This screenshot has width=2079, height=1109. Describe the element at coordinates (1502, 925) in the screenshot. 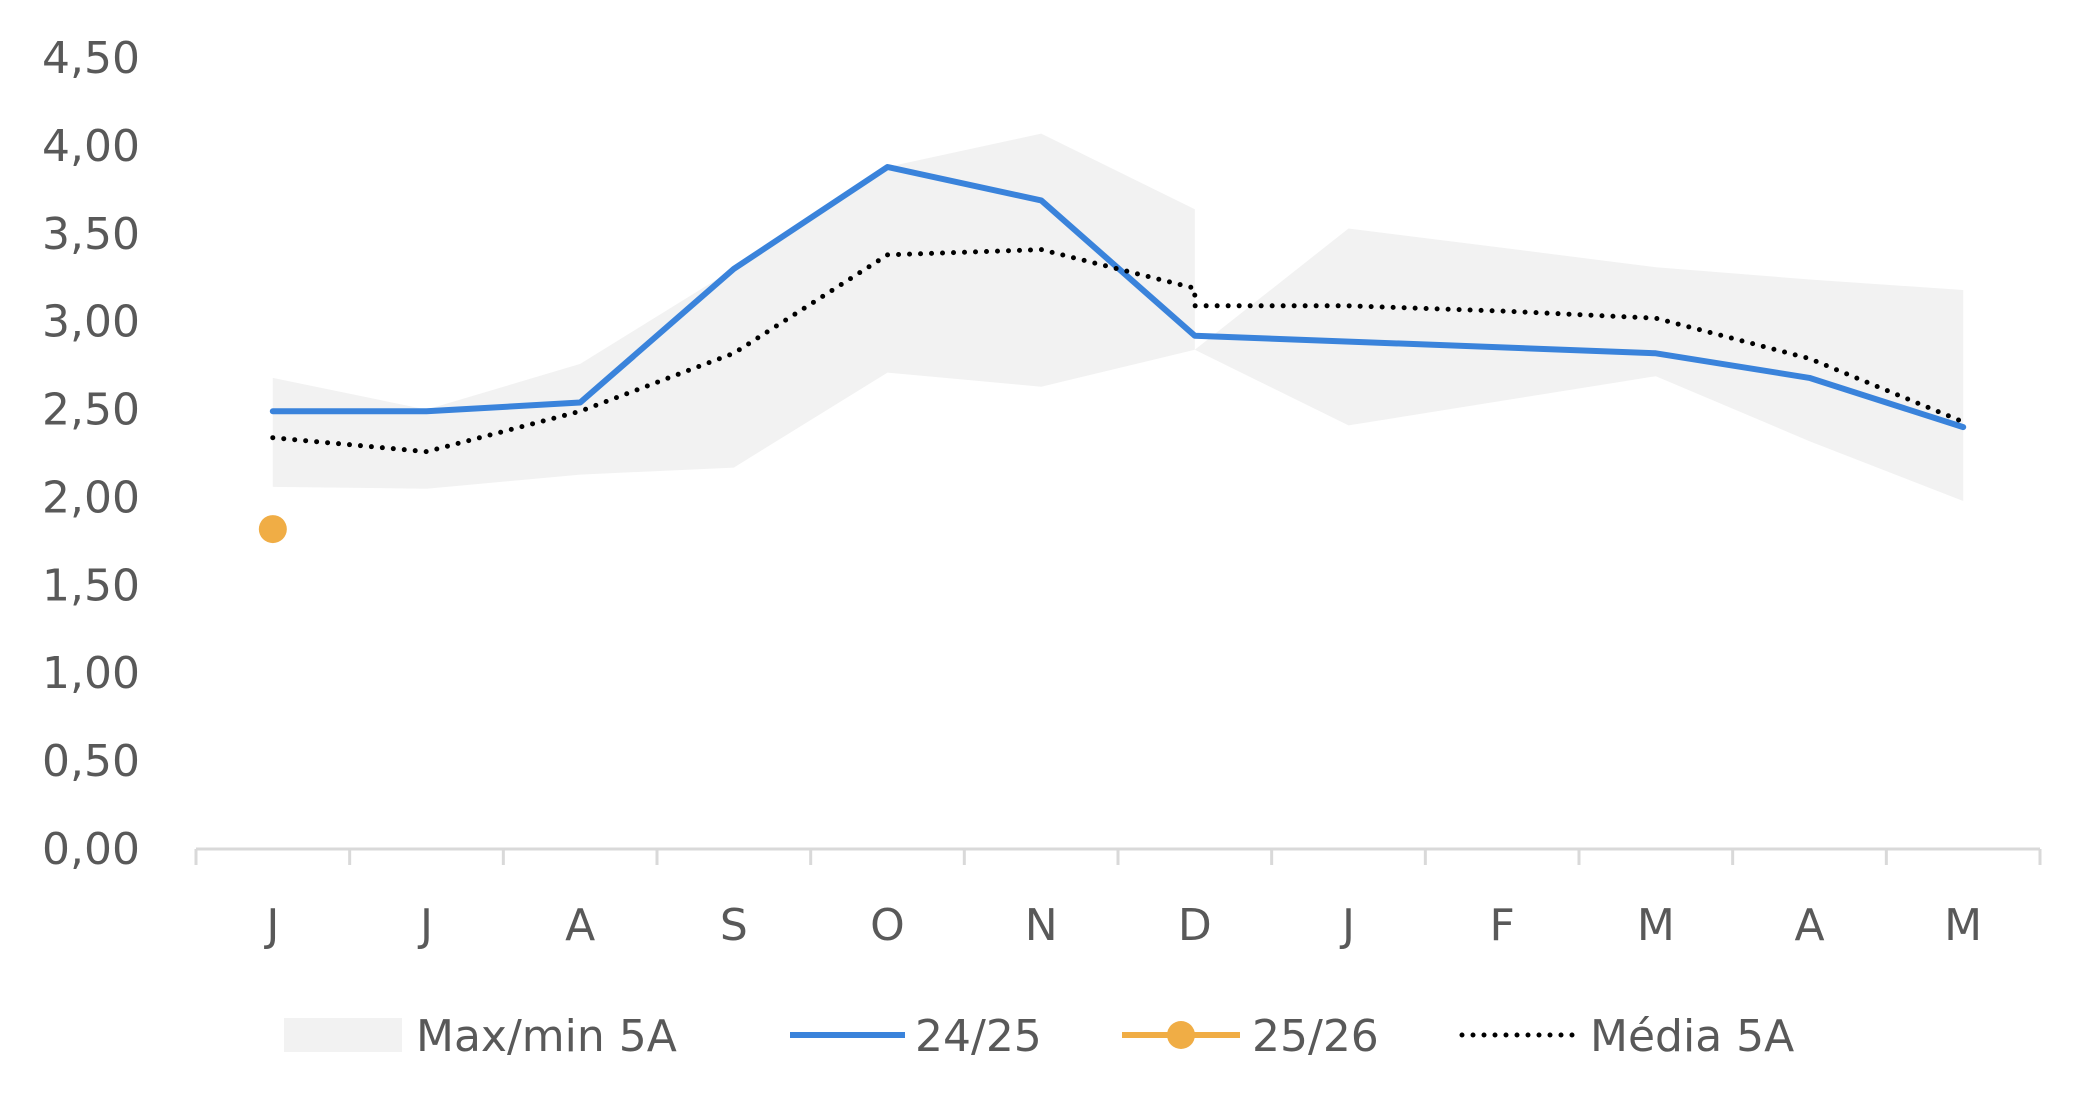

I see `x-tick-label: F` at that location.